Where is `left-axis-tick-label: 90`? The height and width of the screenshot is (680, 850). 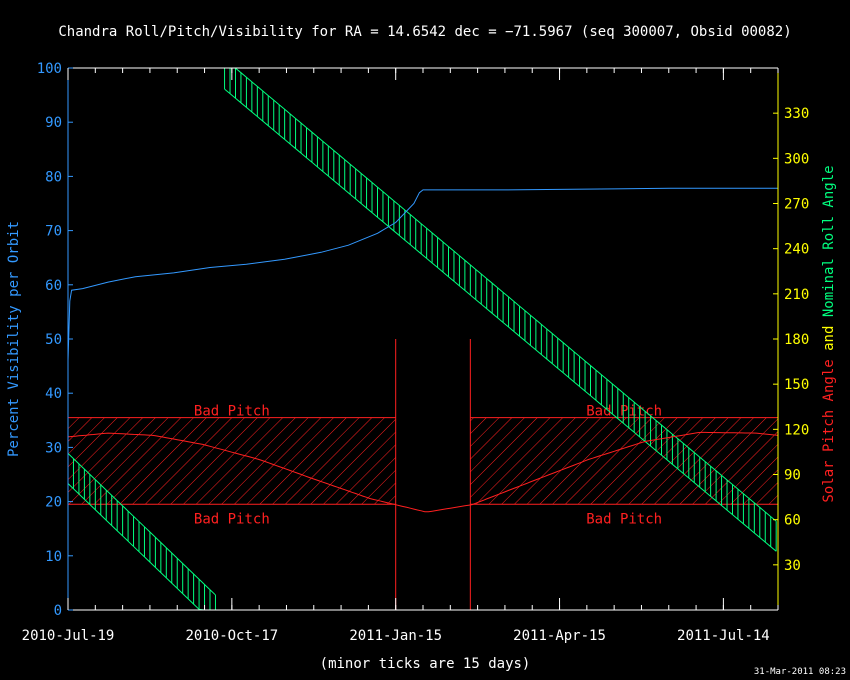 left-axis-tick-label: 90 is located at coordinates (53, 123).